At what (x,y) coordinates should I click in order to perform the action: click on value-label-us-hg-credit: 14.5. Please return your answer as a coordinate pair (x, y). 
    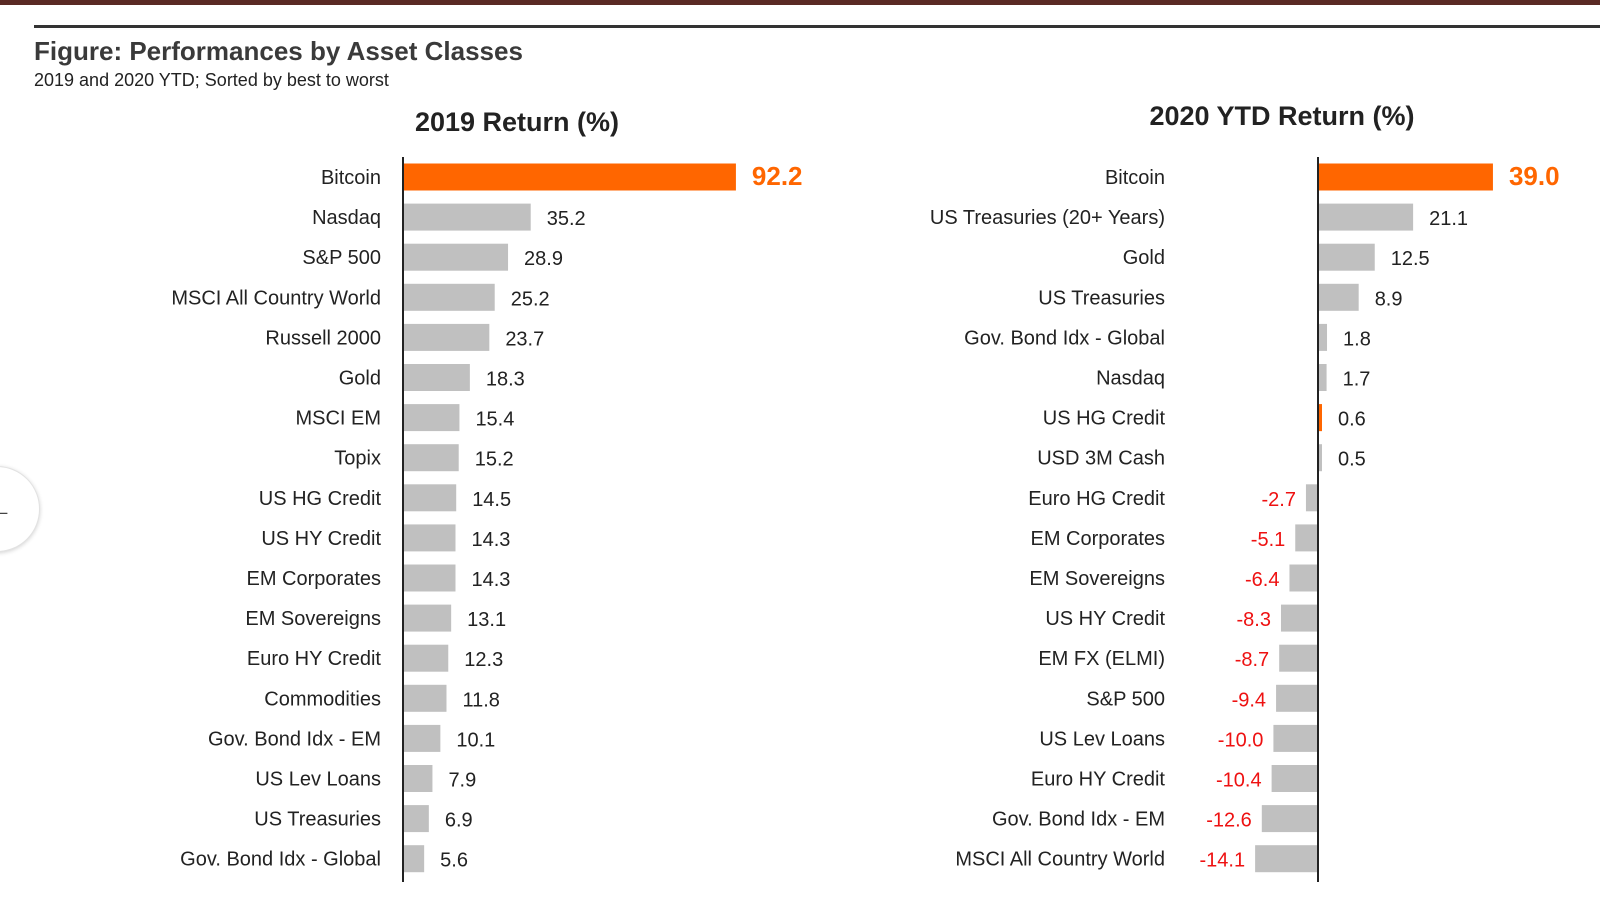
    Looking at the image, I should click on (491, 500).